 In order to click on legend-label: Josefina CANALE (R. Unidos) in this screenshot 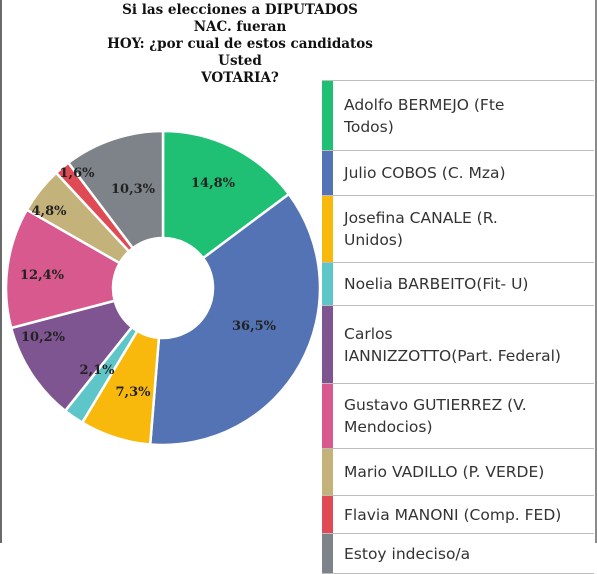, I will do `click(467, 229)`.